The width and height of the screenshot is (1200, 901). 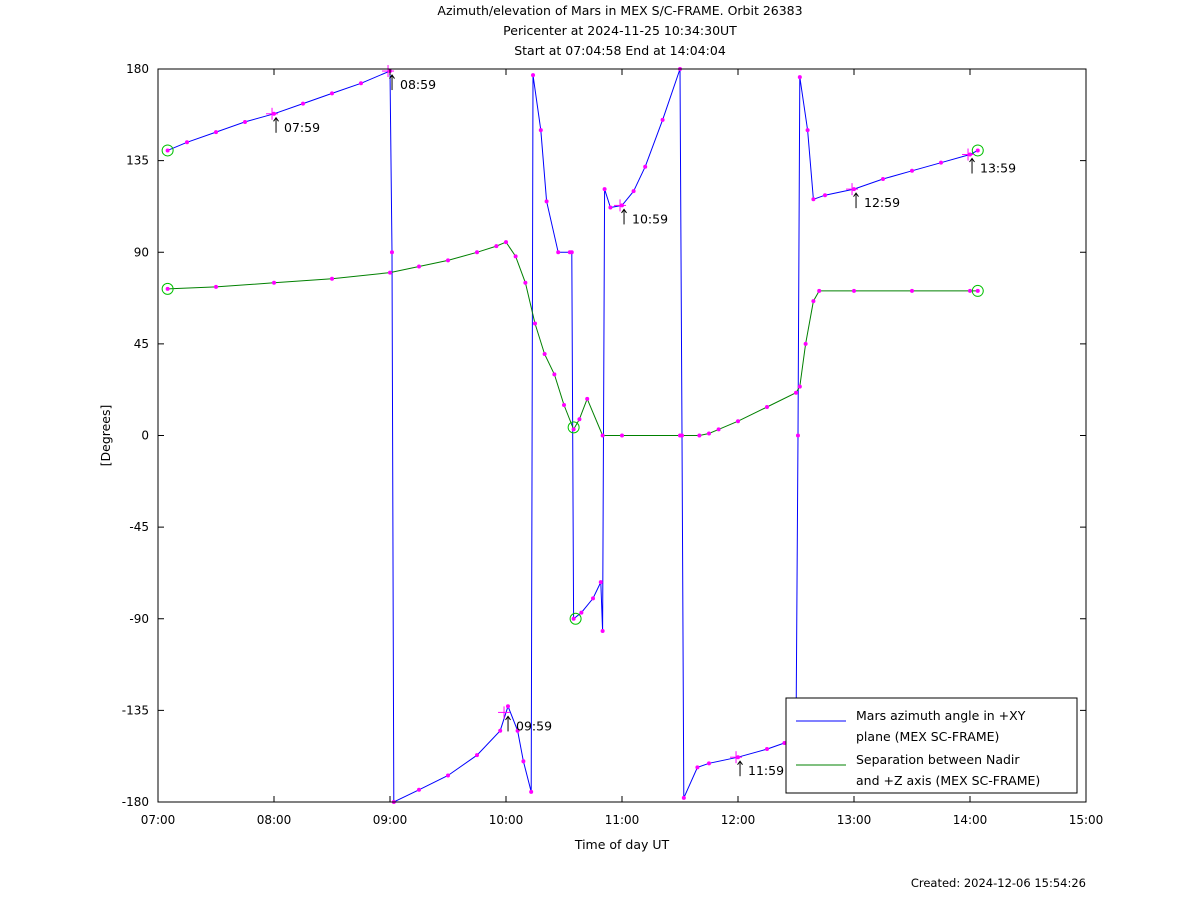 I want to click on x-tick-label: 12:00, so click(x=738, y=820).